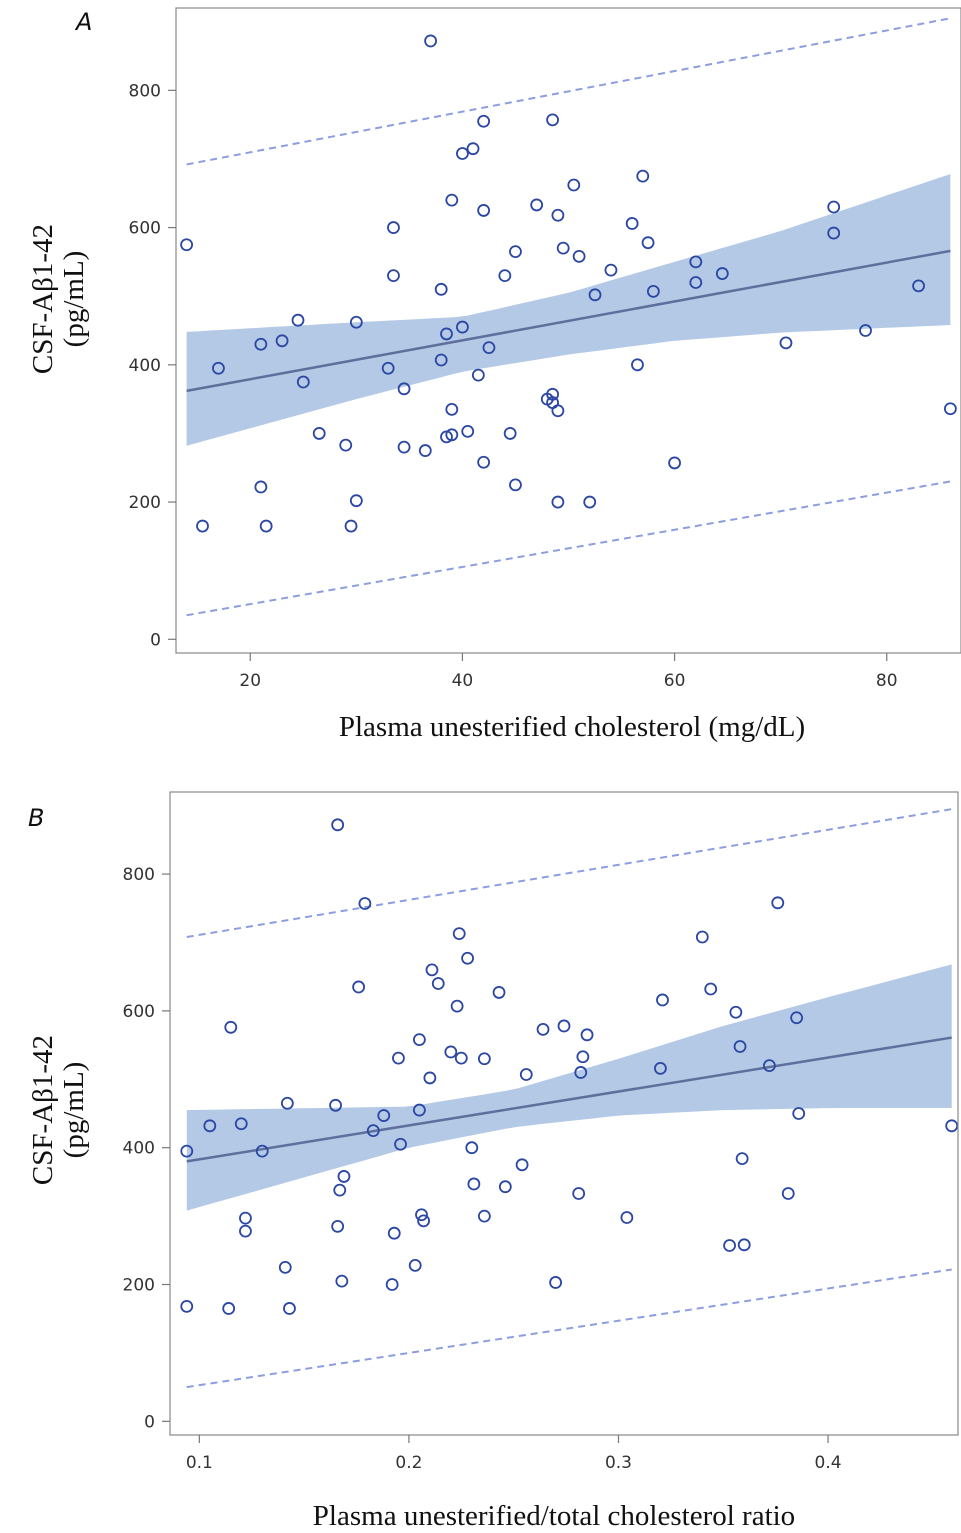 The height and width of the screenshot is (1533, 961). Describe the element at coordinates (569, 1087) in the screenshot. I see `confidence-band` at that location.